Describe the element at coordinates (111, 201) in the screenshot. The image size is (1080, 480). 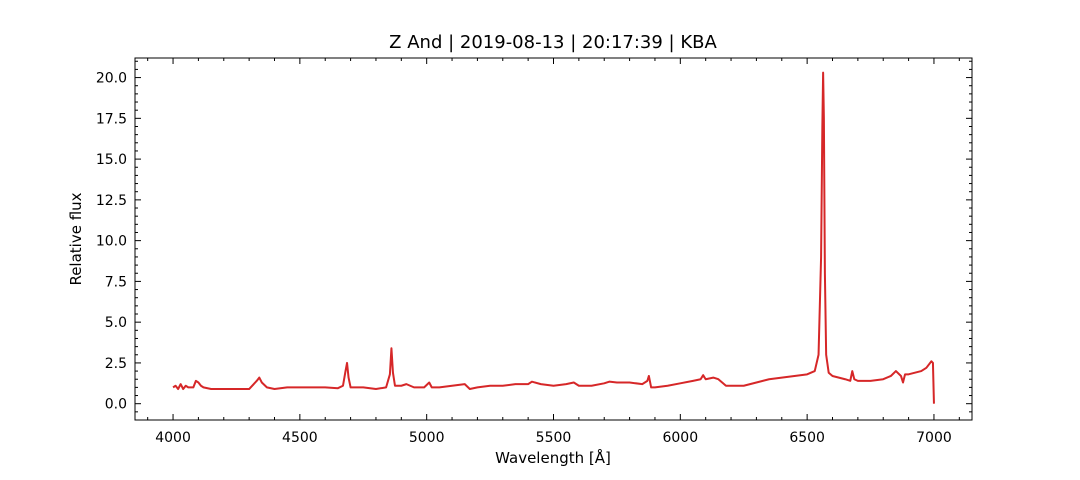
I see `y-tick-label: 12.5` at that location.